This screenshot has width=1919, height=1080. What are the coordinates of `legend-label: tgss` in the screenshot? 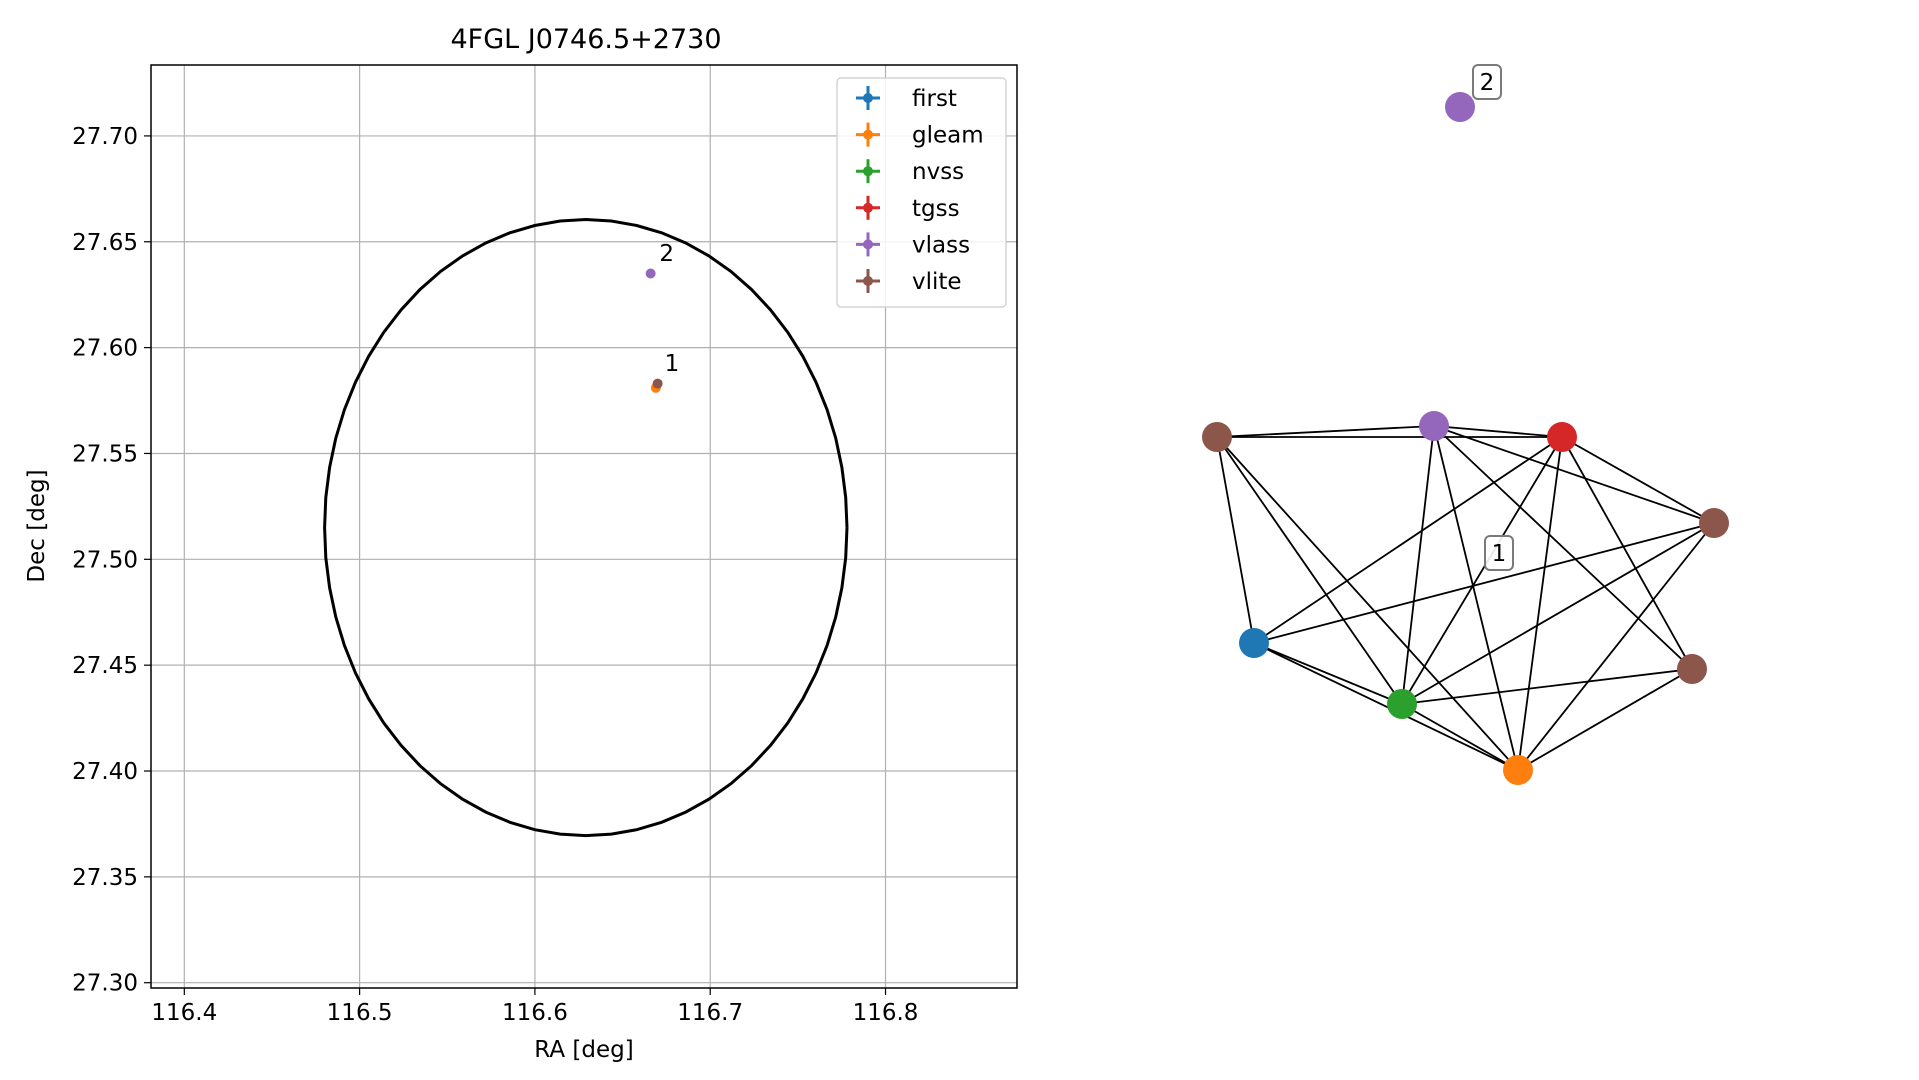 It's located at (936, 209).